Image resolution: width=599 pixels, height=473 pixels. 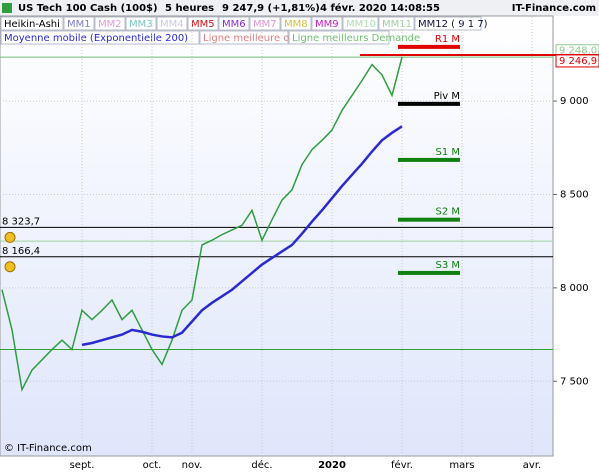 I want to click on y-tick-label: 8 500, so click(x=574, y=194).